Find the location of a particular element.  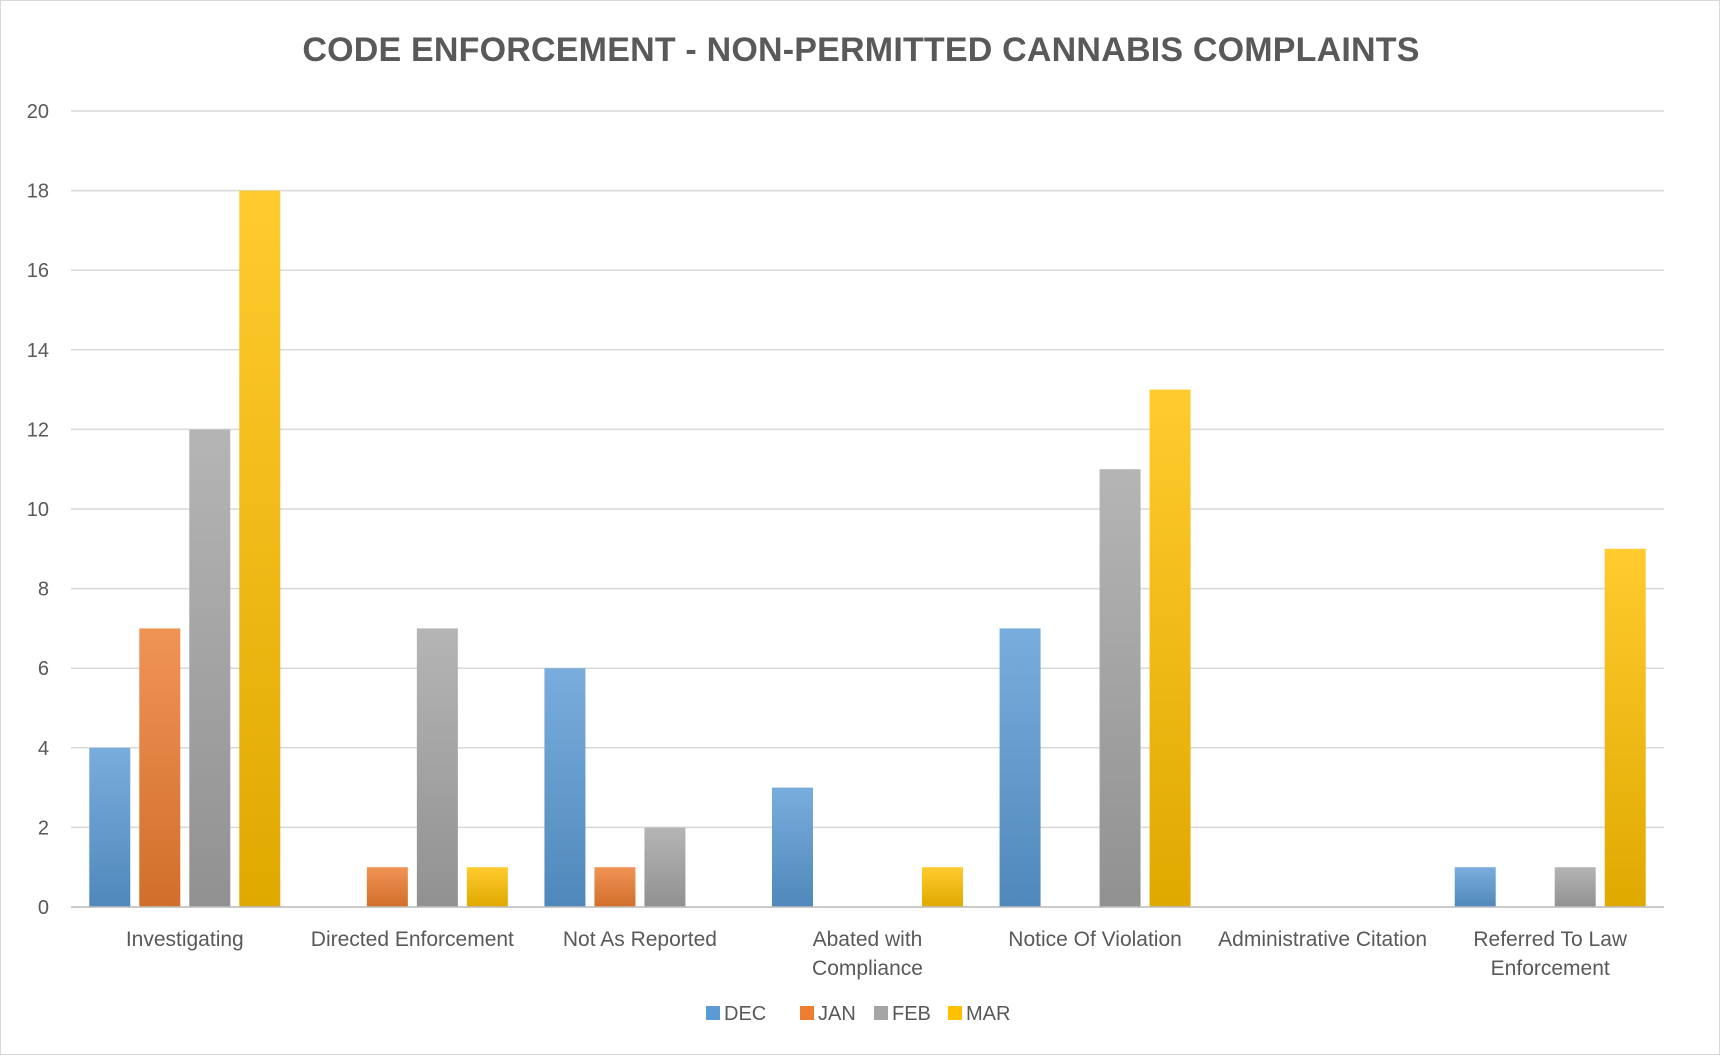

x-category-label: Referred To Law Enforcement is located at coordinates (1550, 954).